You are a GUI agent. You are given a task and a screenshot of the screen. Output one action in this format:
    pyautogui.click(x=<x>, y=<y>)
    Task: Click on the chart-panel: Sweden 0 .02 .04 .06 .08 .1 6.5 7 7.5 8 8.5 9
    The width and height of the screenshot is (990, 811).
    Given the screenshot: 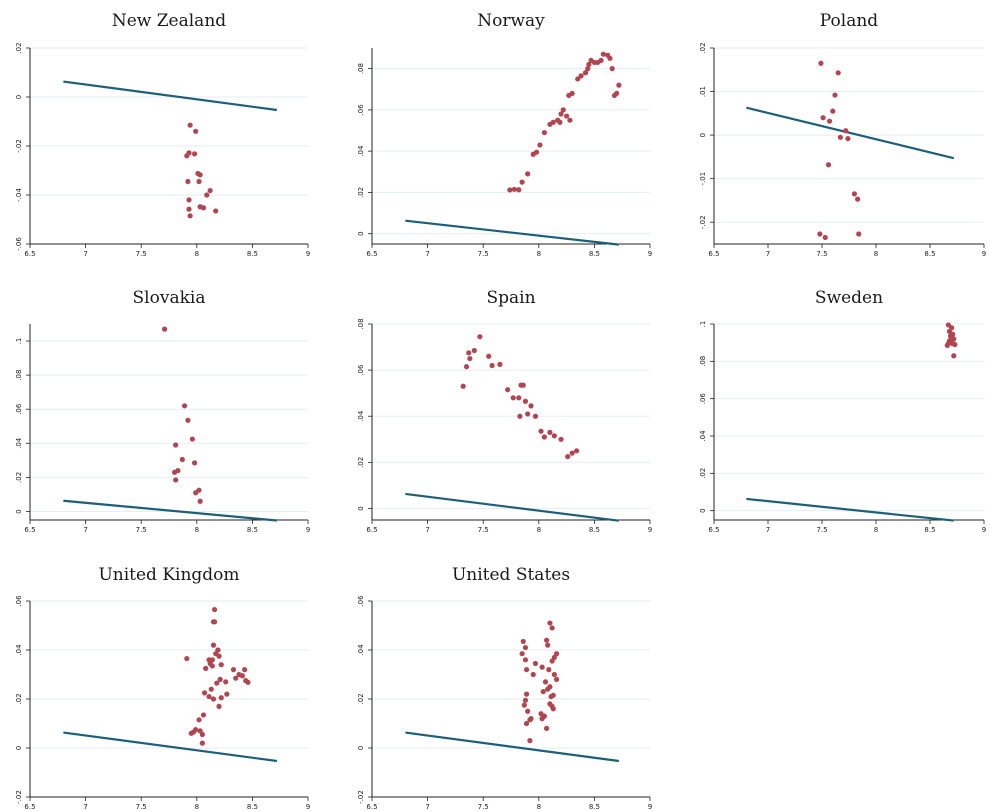 What is the action you would take?
    pyautogui.click(x=842, y=411)
    